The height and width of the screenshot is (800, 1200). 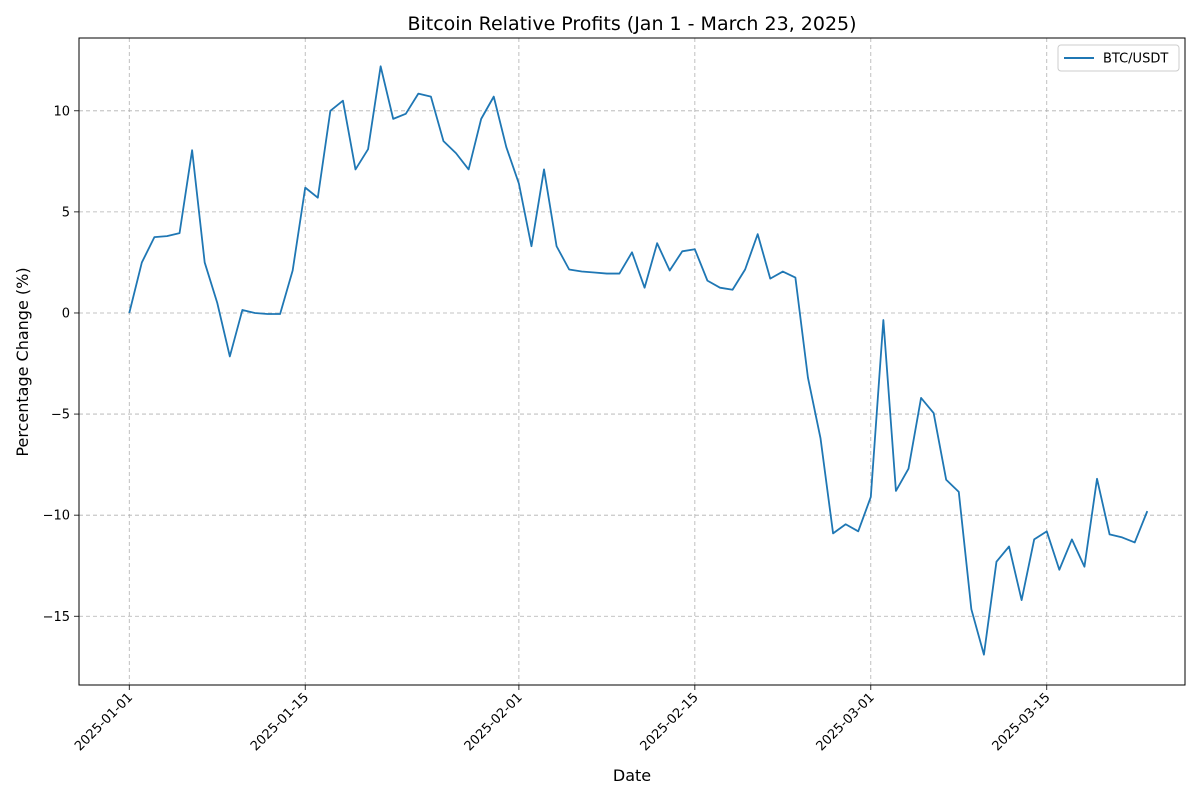 I want to click on legend: BTC/USDT, so click(x=1118, y=58).